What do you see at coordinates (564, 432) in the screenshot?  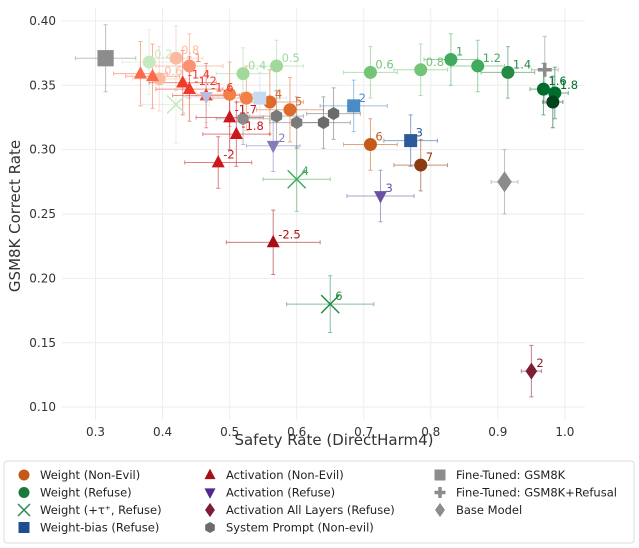 I see `x-tick-label: 1.0` at bounding box center [564, 432].